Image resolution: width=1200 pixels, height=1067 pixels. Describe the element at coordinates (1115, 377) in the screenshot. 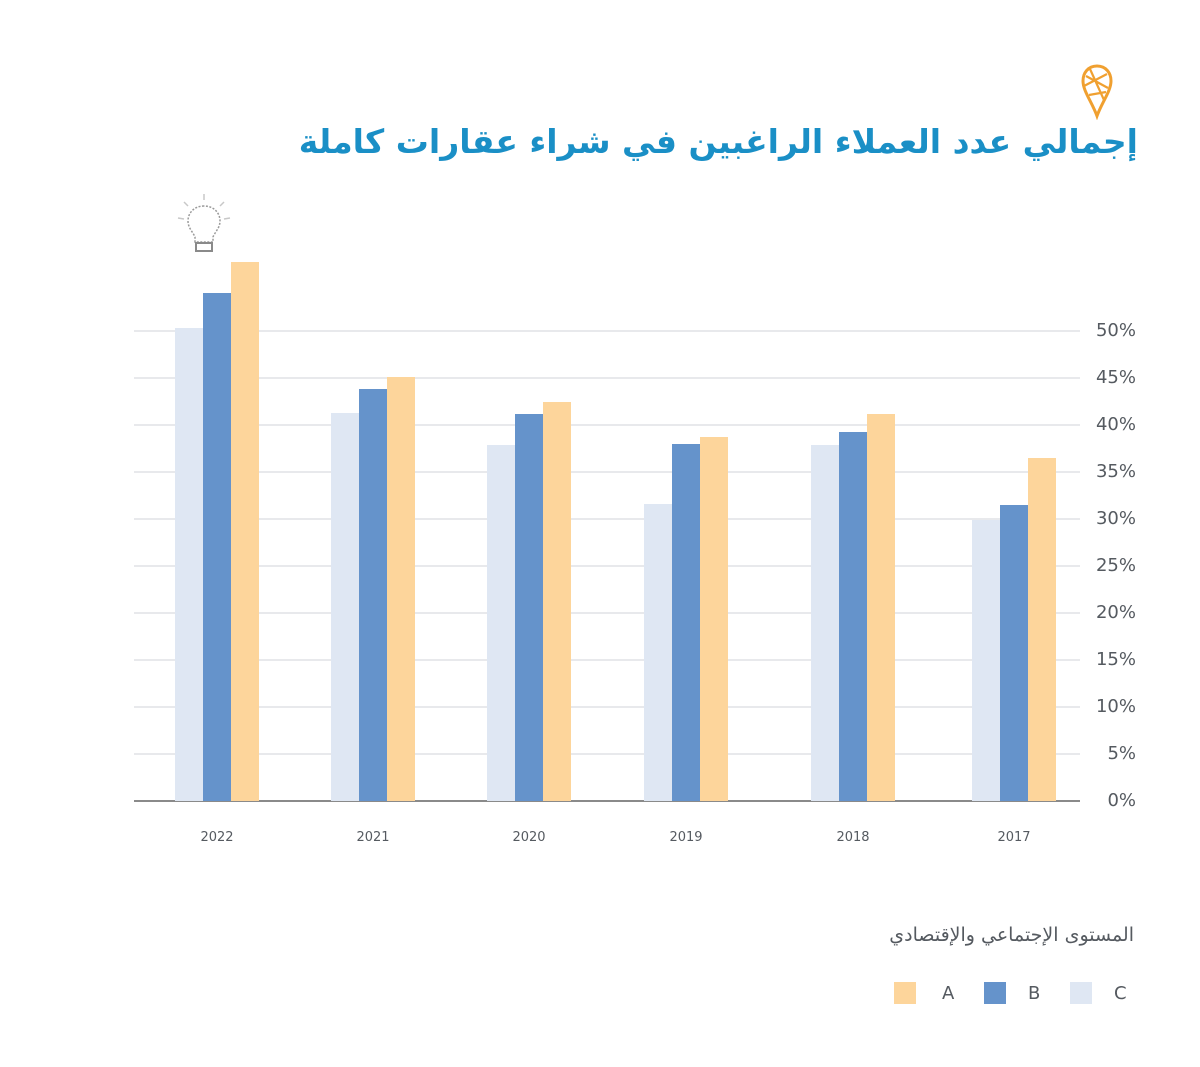

I see `y-tick-label: 45%` at that location.